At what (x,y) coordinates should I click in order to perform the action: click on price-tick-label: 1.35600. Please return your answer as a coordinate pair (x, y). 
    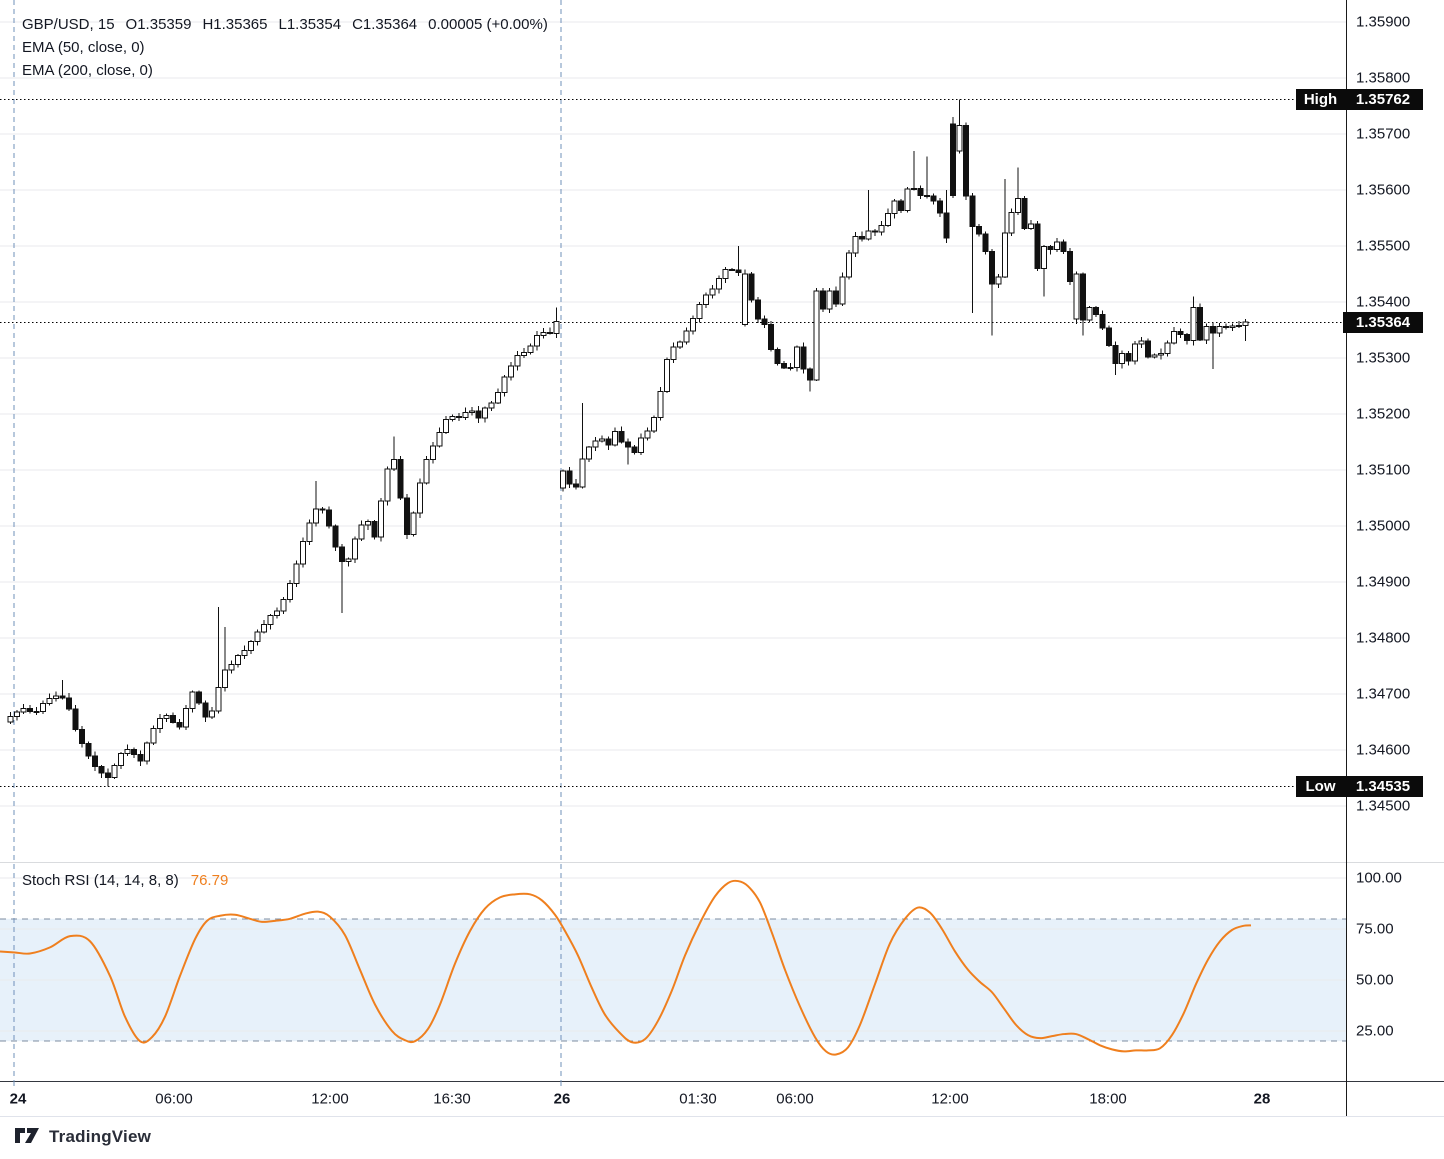
    Looking at the image, I should click on (1383, 190).